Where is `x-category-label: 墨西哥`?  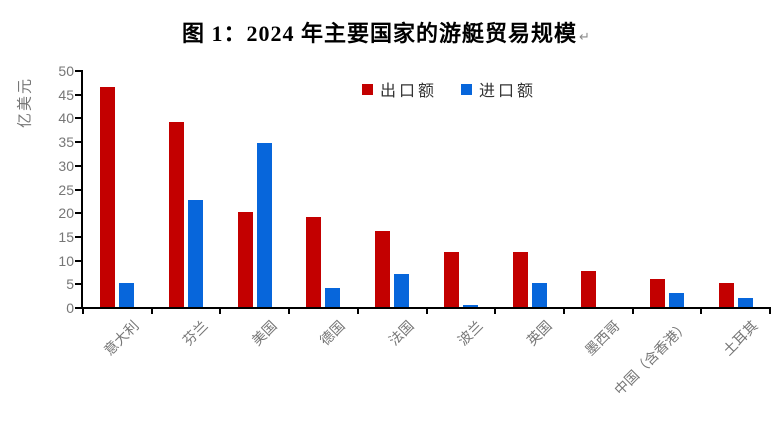 x-category-label: 墨西哥 is located at coordinates (603, 339).